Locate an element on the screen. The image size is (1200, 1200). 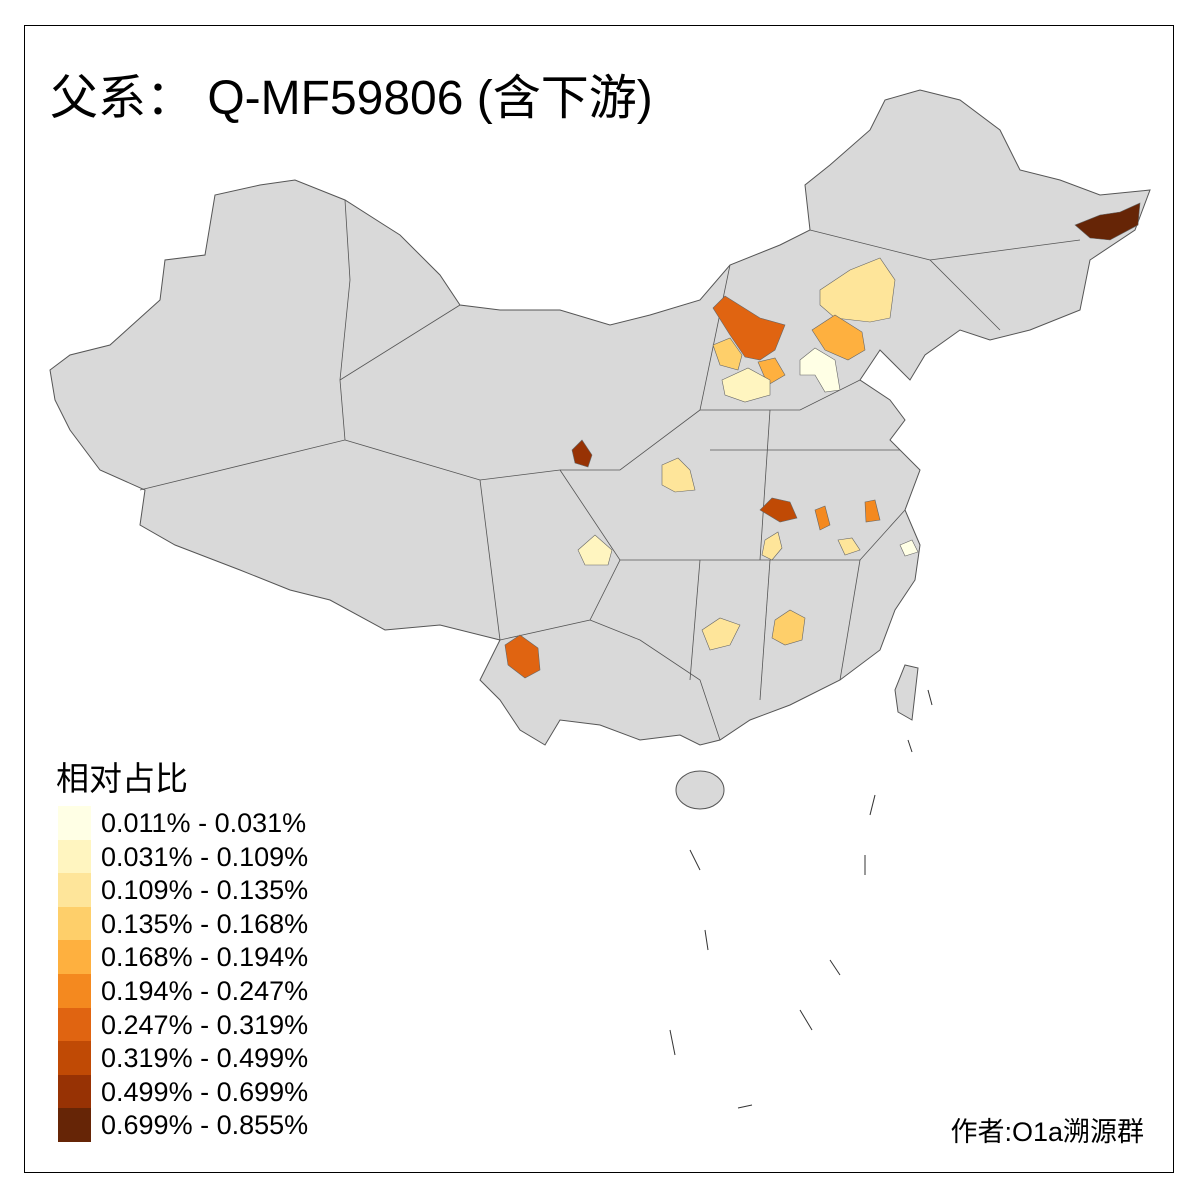
legend-label: 0.247% - 0.319% is located at coordinates (205, 1024).